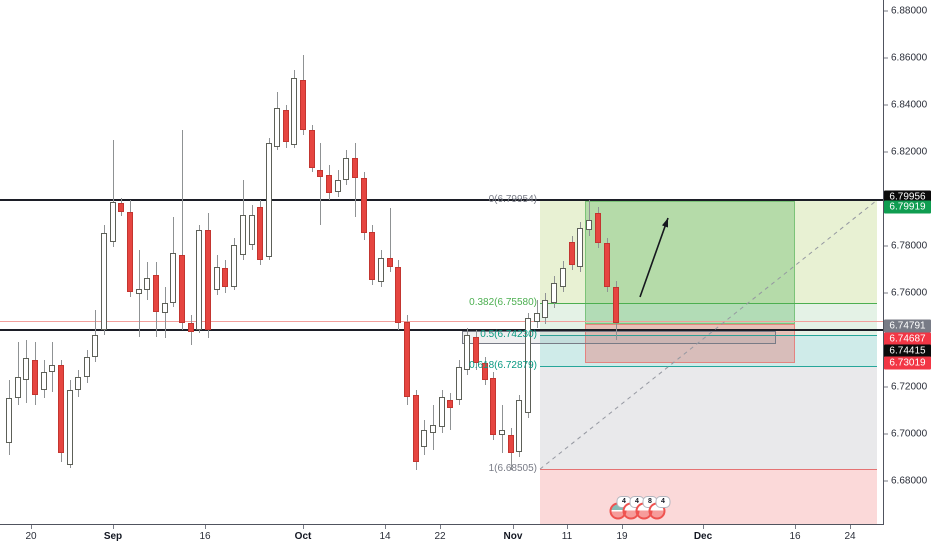  I want to click on time-tick-label: 11, so click(567, 536).